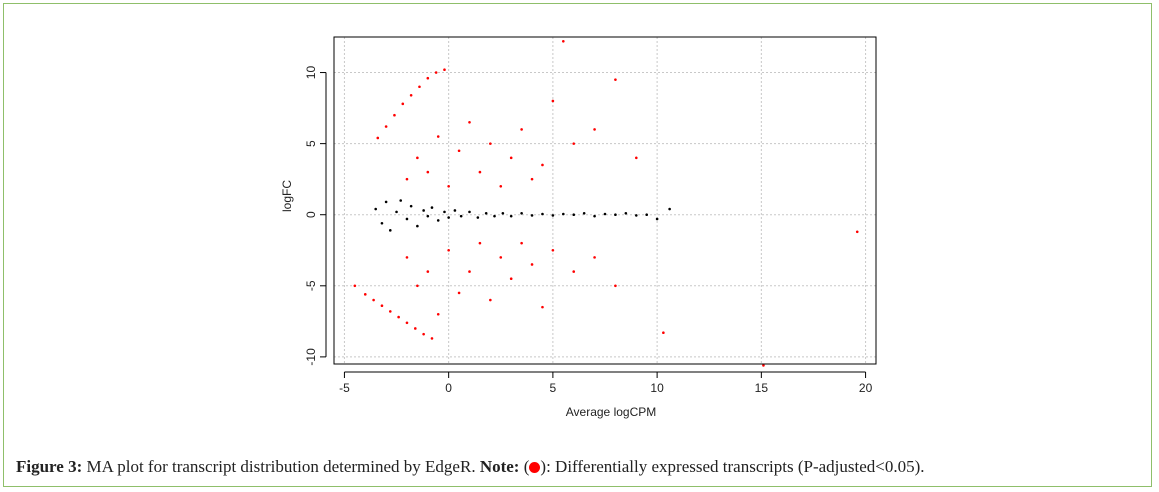 The height and width of the screenshot is (492, 1159). What do you see at coordinates (311, 143) in the screenshot?
I see `y-tick-label: 5` at bounding box center [311, 143].